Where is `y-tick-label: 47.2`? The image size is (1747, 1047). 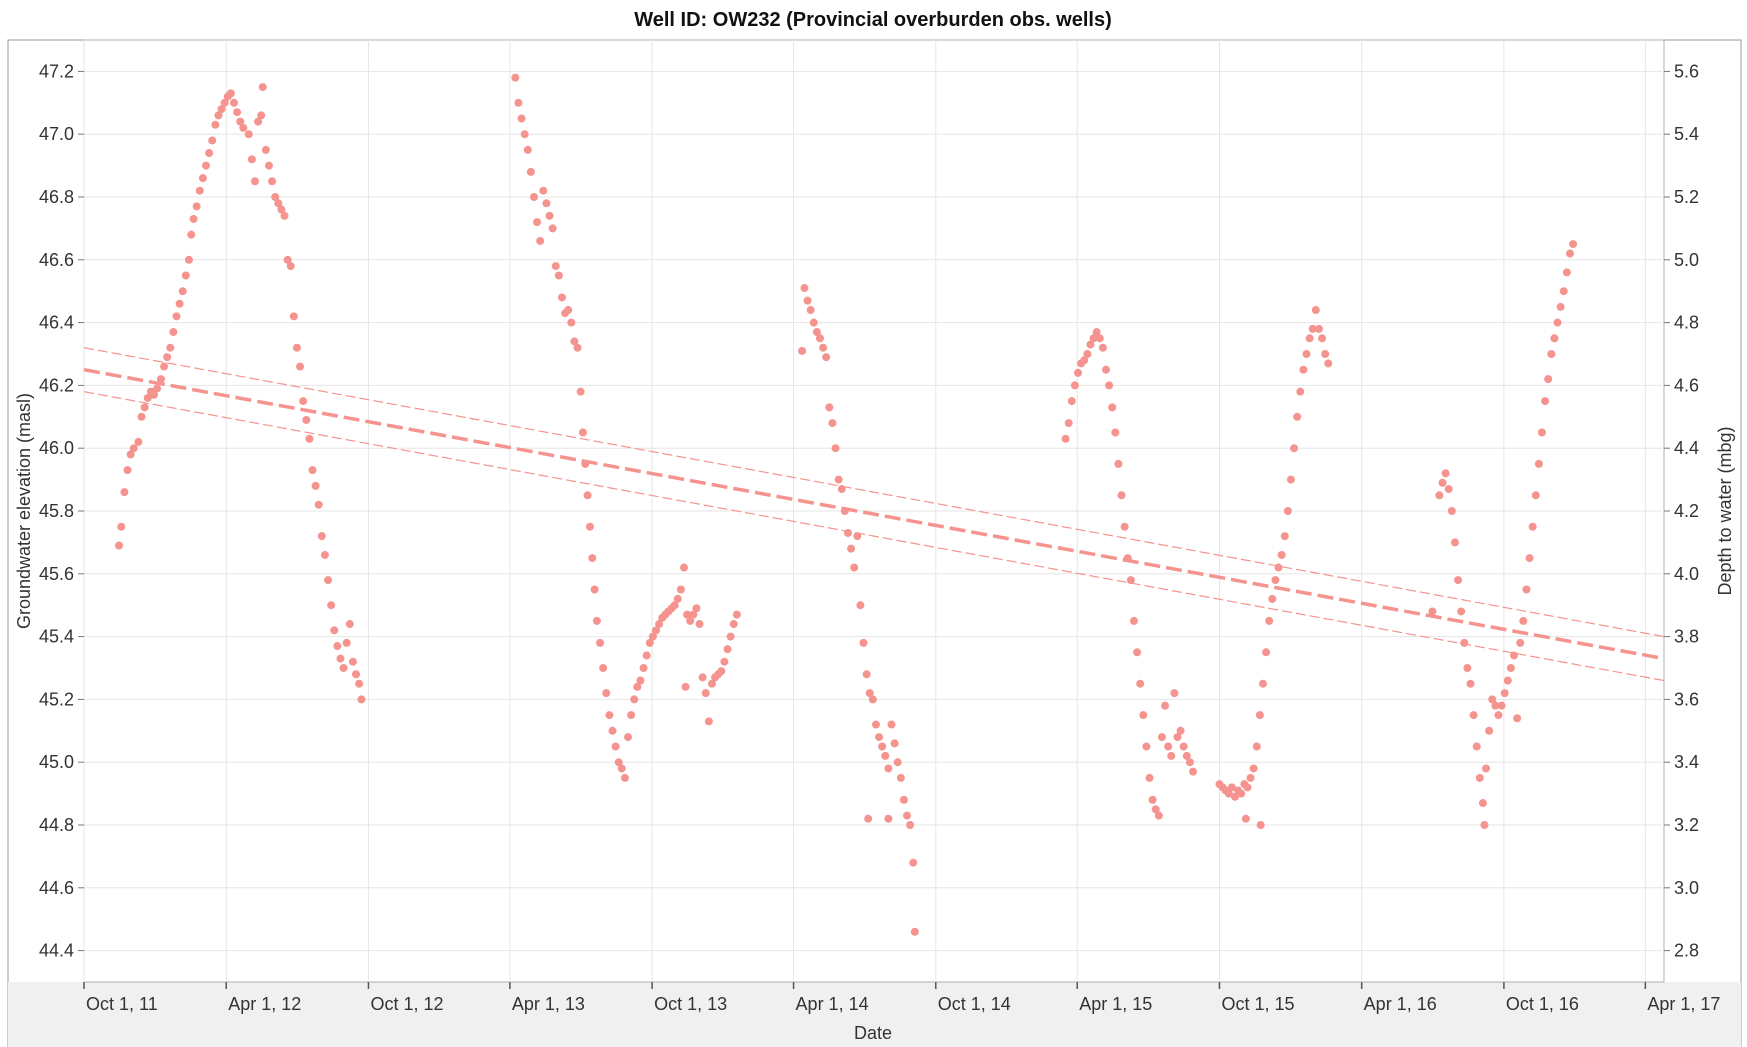 y-tick-label: 47.2 is located at coordinates (56, 71).